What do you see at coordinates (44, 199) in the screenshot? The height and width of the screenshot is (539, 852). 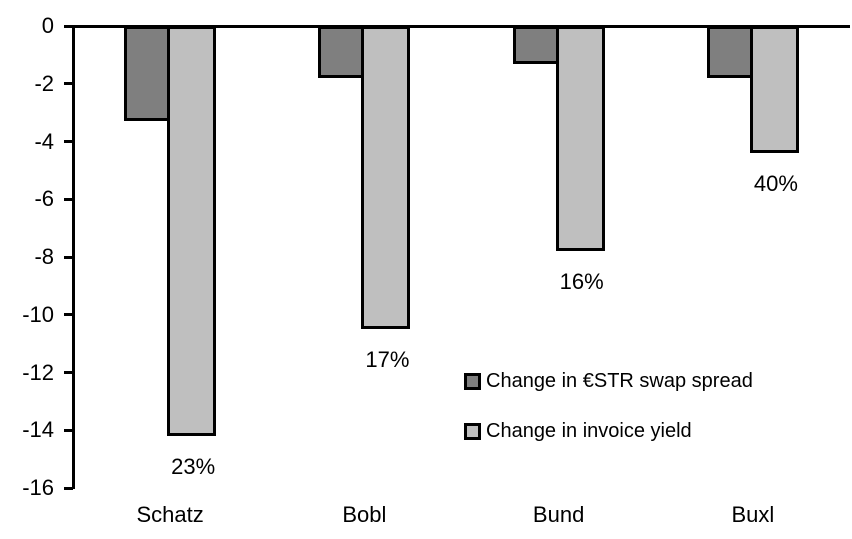 I see `y-axis-tick-label: -6` at bounding box center [44, 199].